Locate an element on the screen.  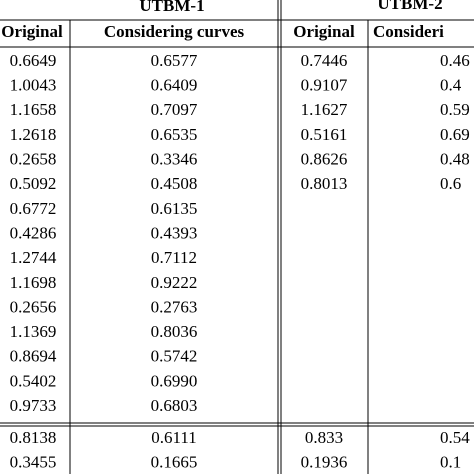
summary-cell: 0.3455 is located at coordinates (33, 461).